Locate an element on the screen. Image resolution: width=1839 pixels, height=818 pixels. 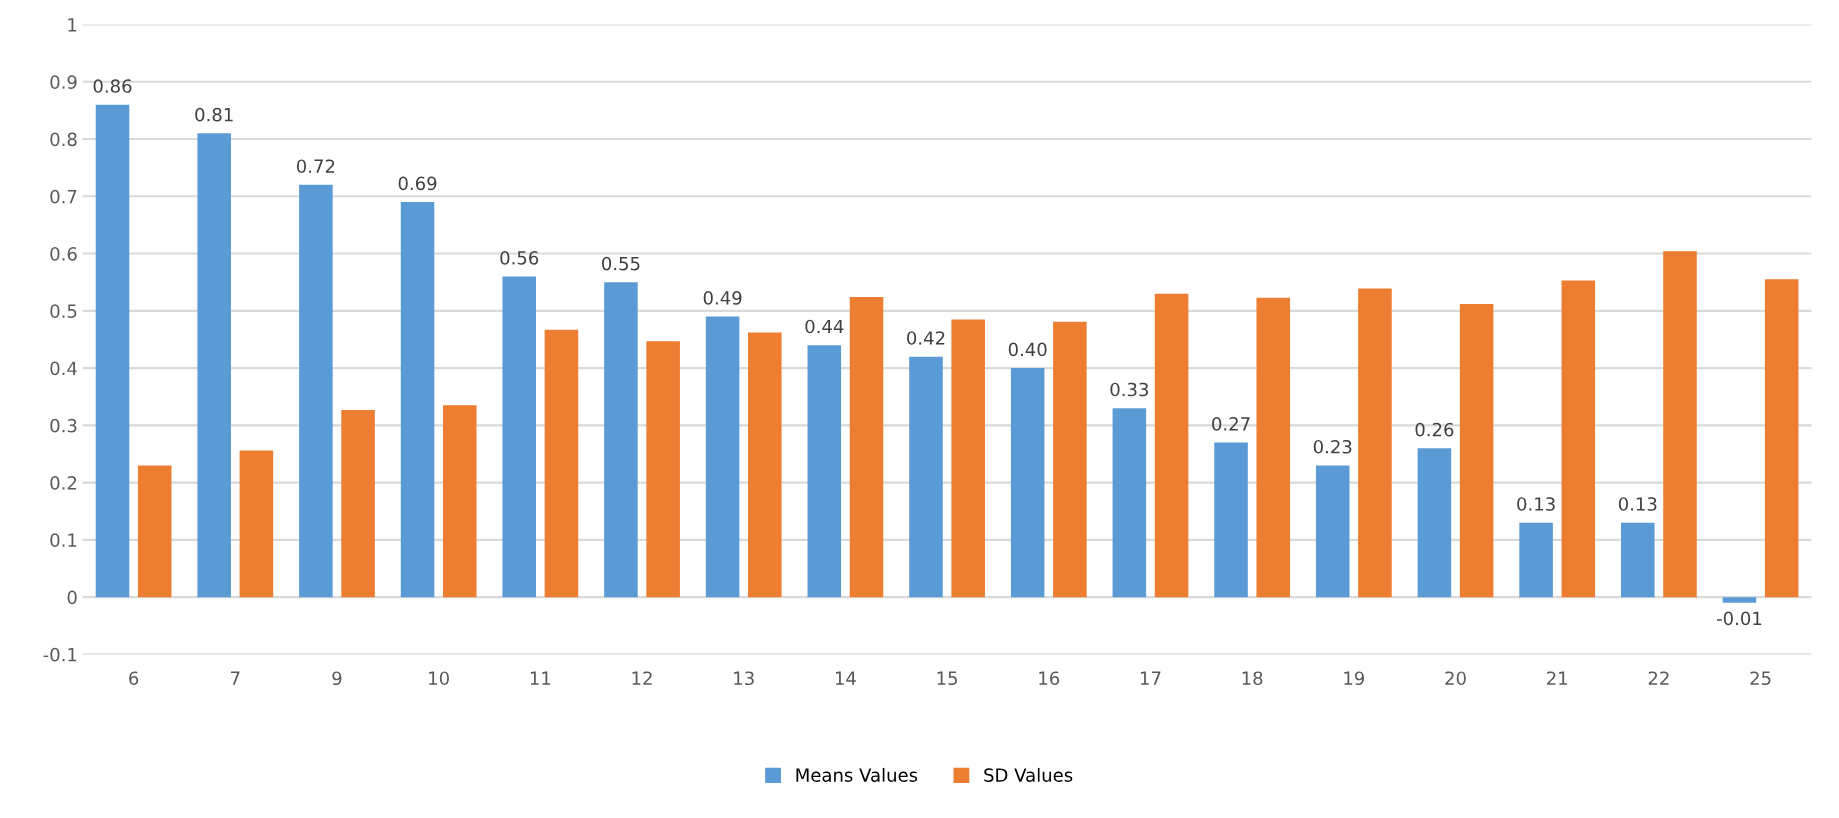
x-tick-label: 16 is located at coordinates (1049, 678).